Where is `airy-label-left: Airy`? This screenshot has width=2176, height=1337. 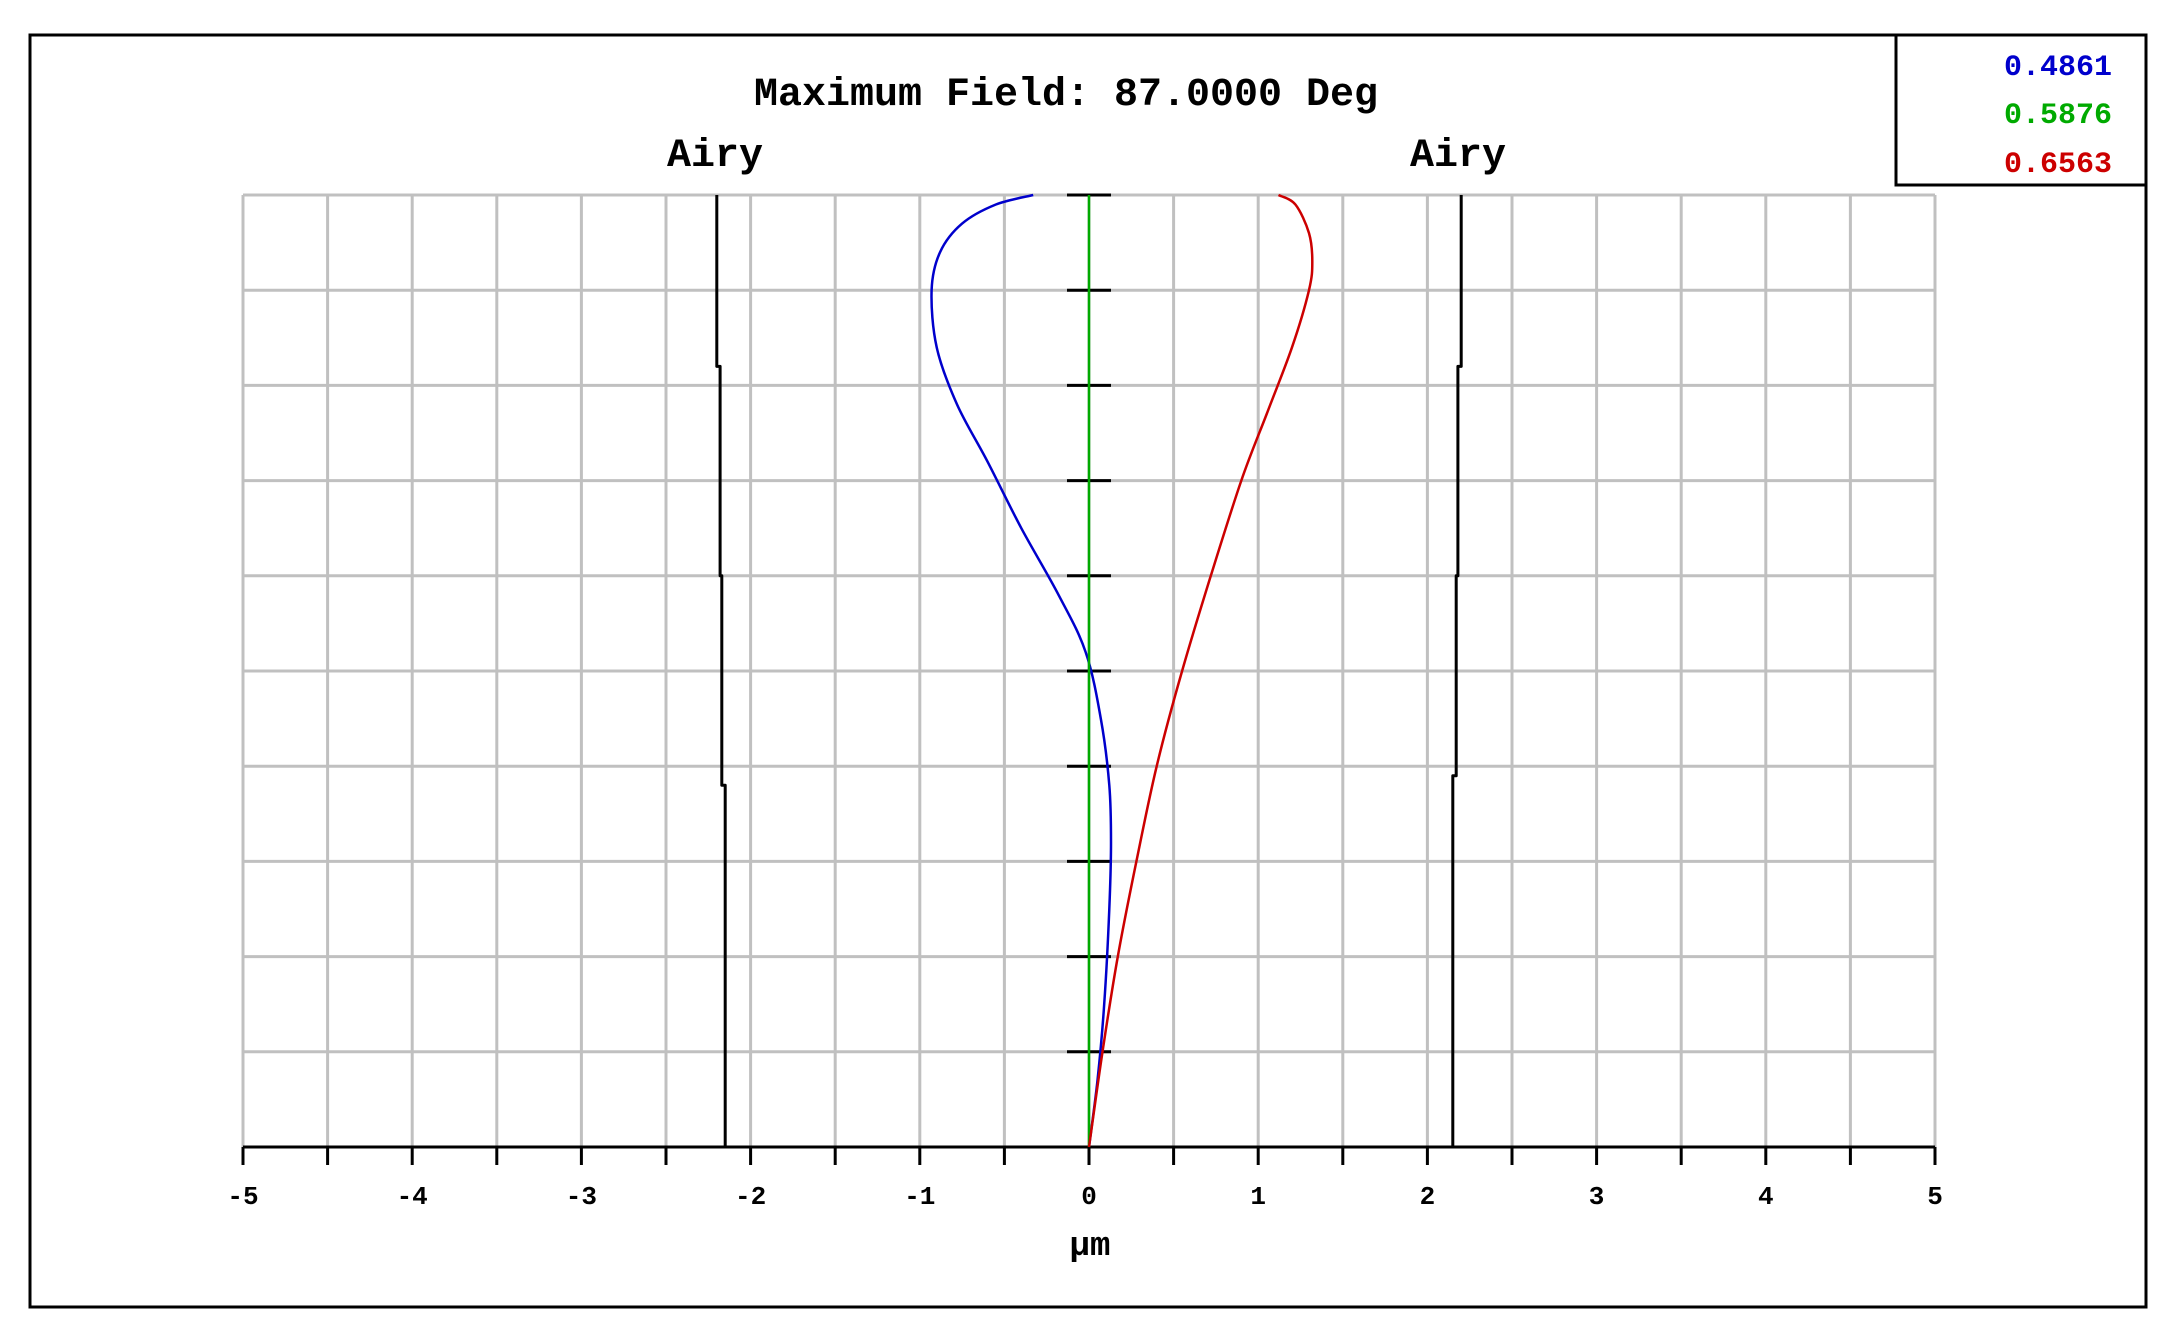 airy-label-left: Airy is located at coordinates (715, 156).